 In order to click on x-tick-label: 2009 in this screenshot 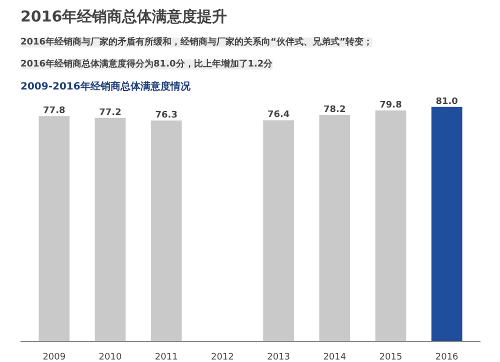, I will do `click(54, 357)`.